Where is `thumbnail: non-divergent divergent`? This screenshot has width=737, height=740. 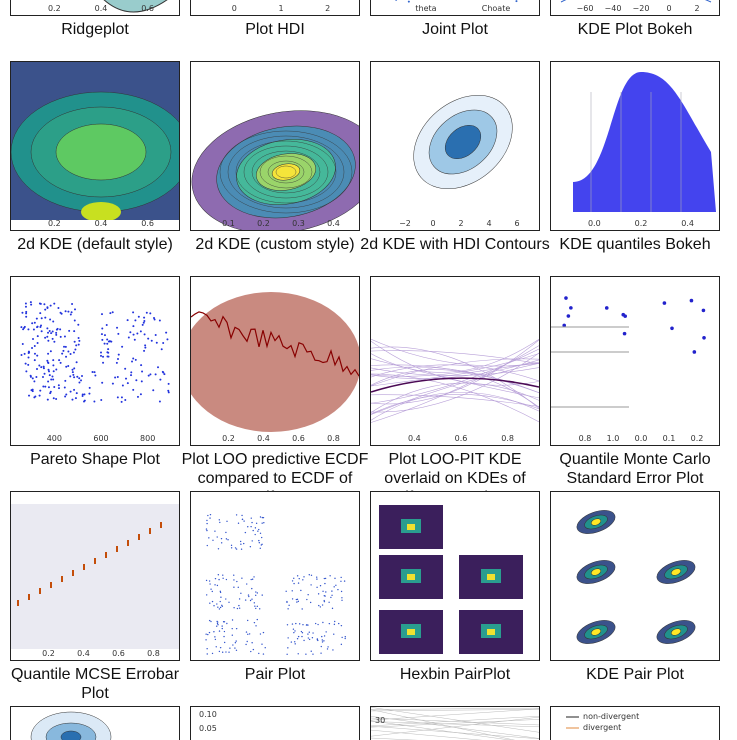
thumbnail: non-divergent divergent is located at coordinates (635, 723).